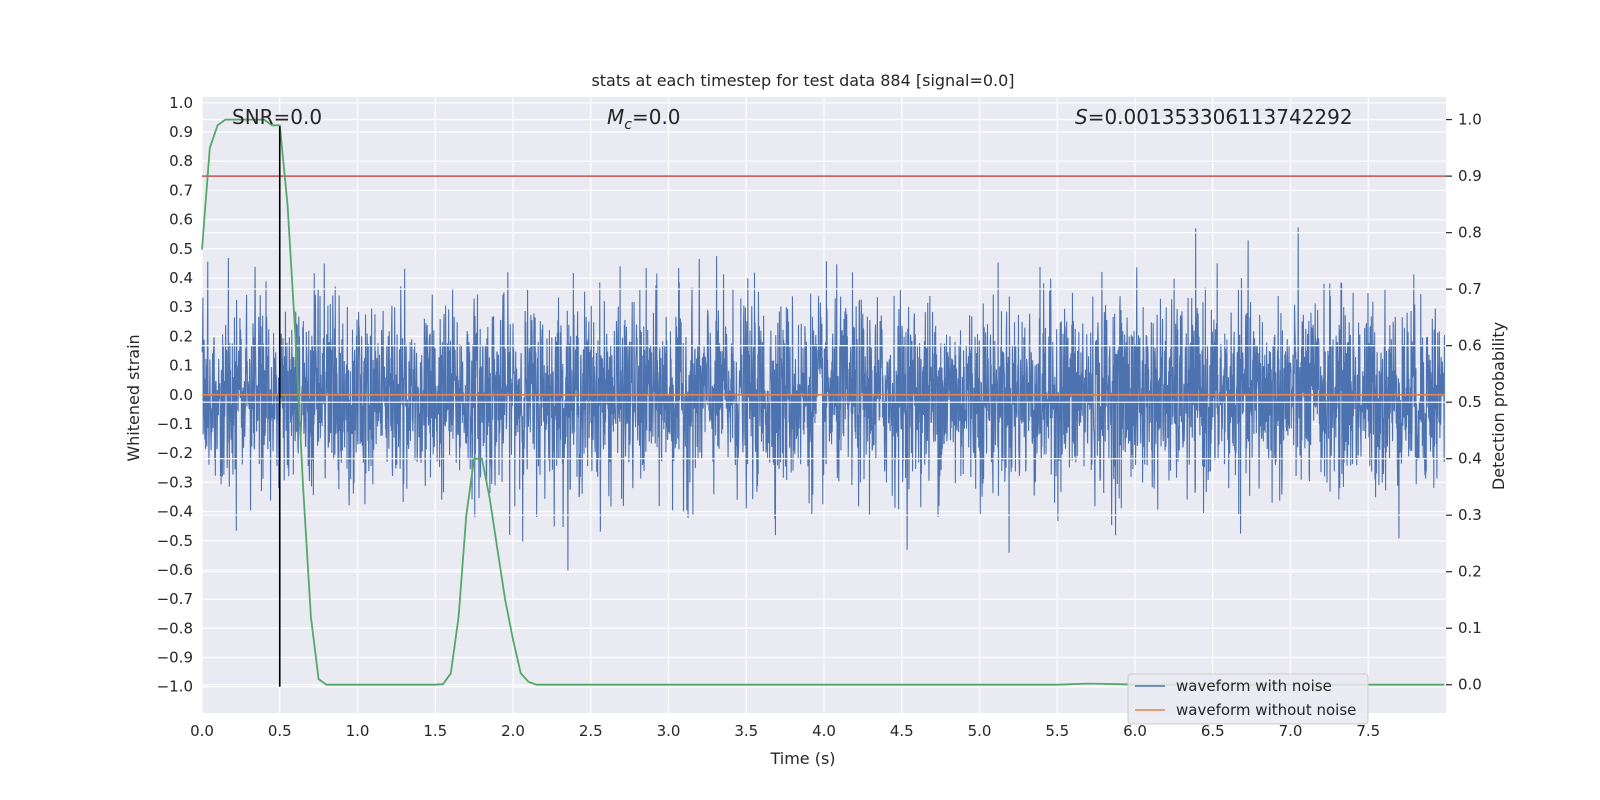  What do you see at coordinates (1470, 628) in the screenshot?
I see `y2-tick-label: 0.1` at bounding box center [1470, 628].